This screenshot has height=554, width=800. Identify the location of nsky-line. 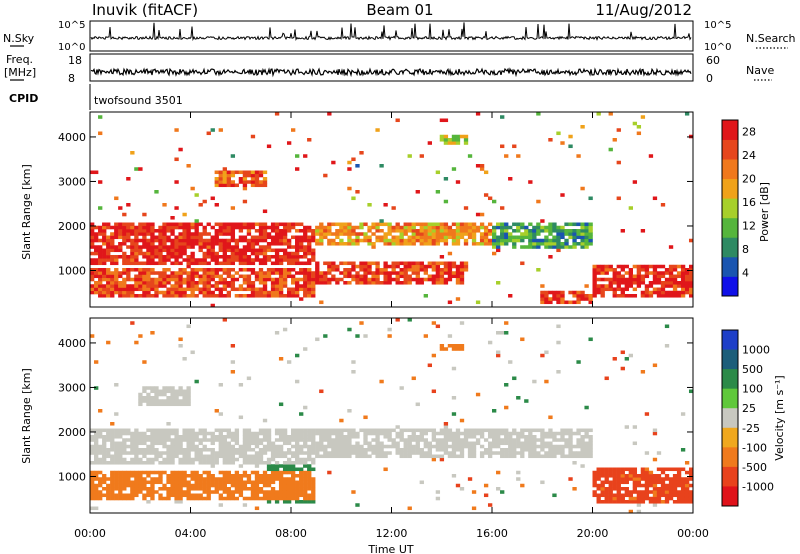
(391, 32).